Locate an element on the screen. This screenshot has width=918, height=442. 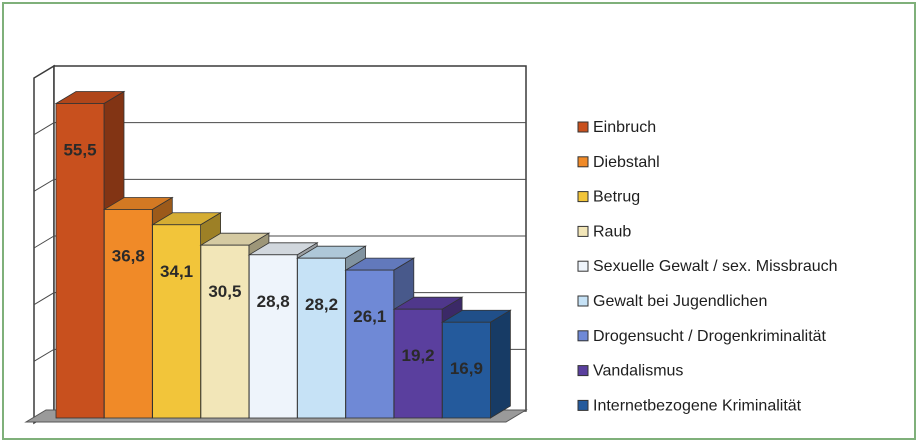
legend-item: Drogensucht / Drogenkriminalität is located at coordinates (702, 336).